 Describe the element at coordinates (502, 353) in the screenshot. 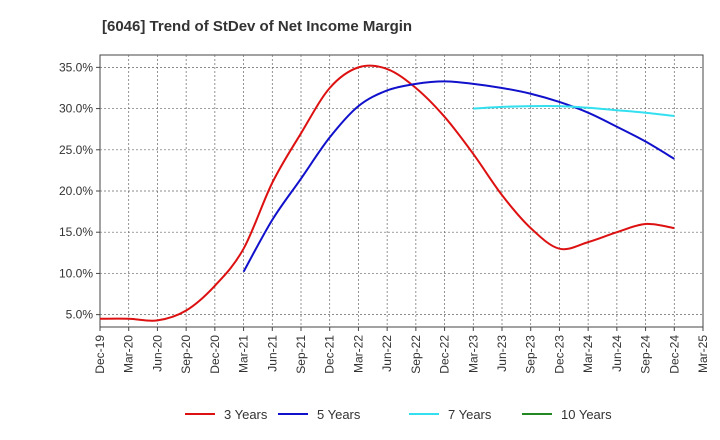

I see `x-tick-label: Jun-23` at that location.